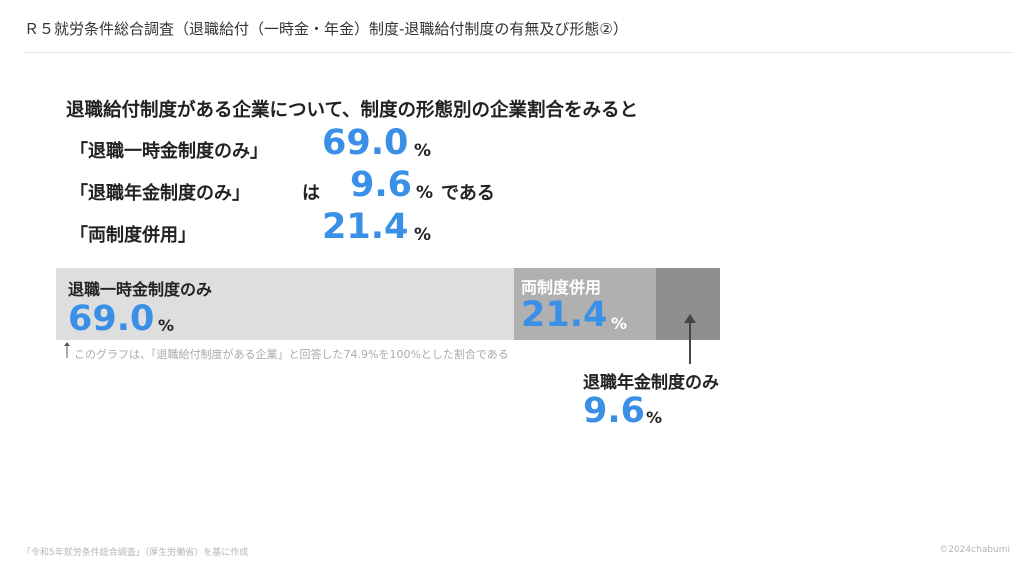 This screenshot has height=576, width=1024. I want to click on bar-value-lump: 69.0, so click(111, 319).